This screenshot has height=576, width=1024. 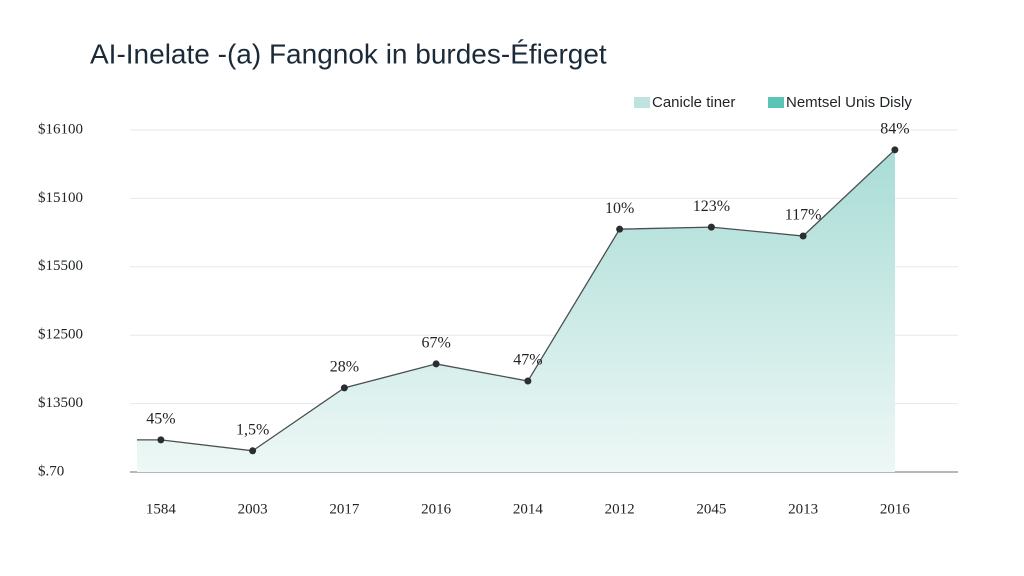 I want to click on point-label: 67%, so click(x=435, y=343).